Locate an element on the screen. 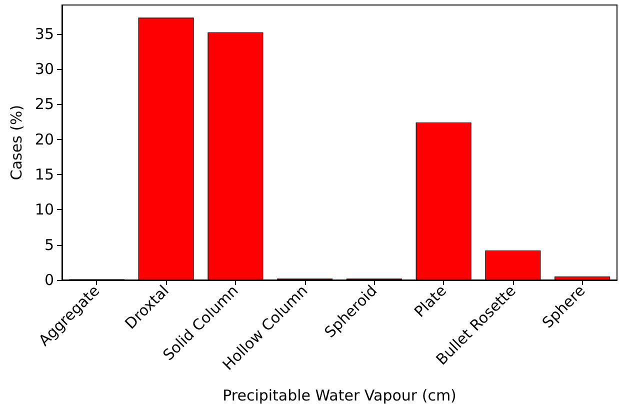  y-tick-label: 15 is located at coordinates (44, 175).